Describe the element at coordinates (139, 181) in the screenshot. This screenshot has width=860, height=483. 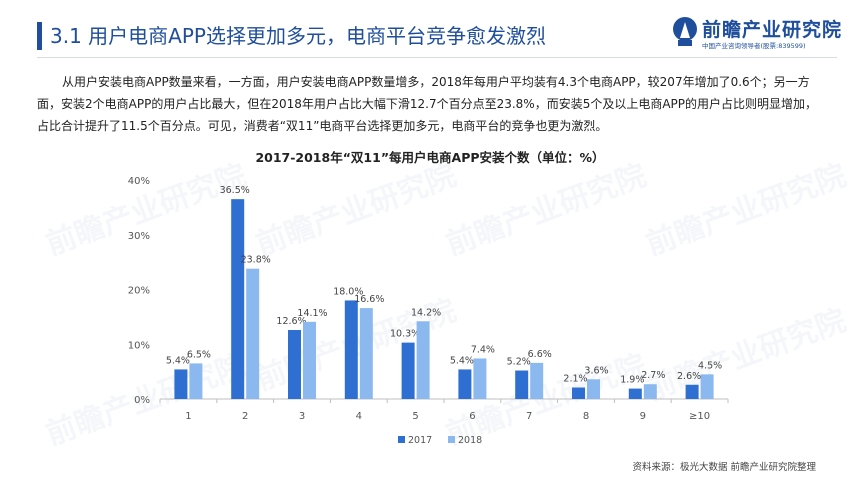
I see `y-tick-label: 40%` at that location.